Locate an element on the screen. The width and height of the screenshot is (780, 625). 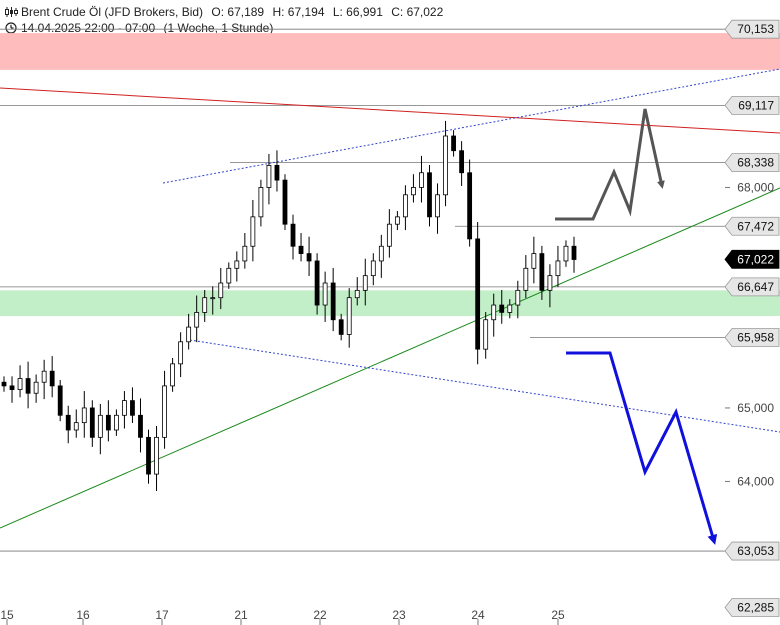
ohlc-close: C: 67,022 is located at coordinates (417, 12).